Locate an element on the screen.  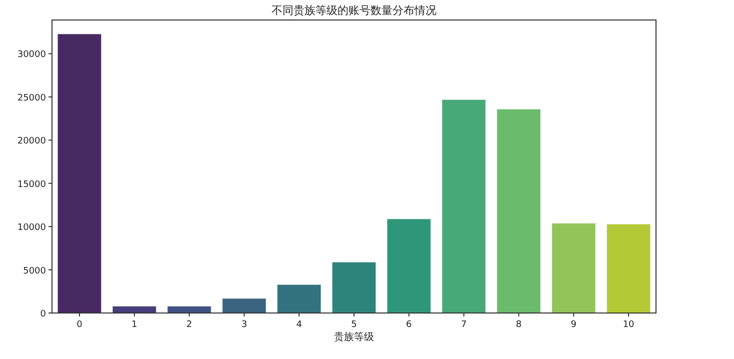
x-tick-label: 7 is located at coordinates (463, 325).